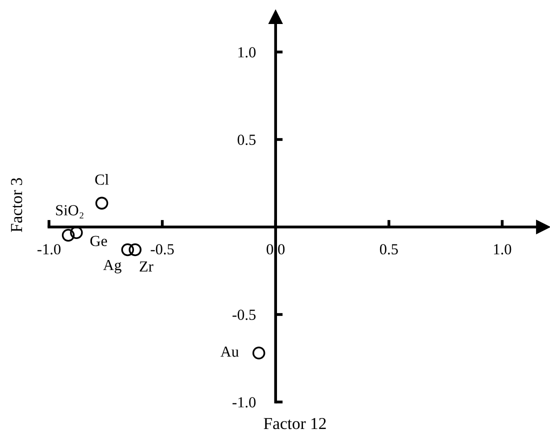 The height and width of the screenshot is (437, 550). Describe the element at coordinates (147, 266) in the screenshot. I see `annotation: Zr` at that location.